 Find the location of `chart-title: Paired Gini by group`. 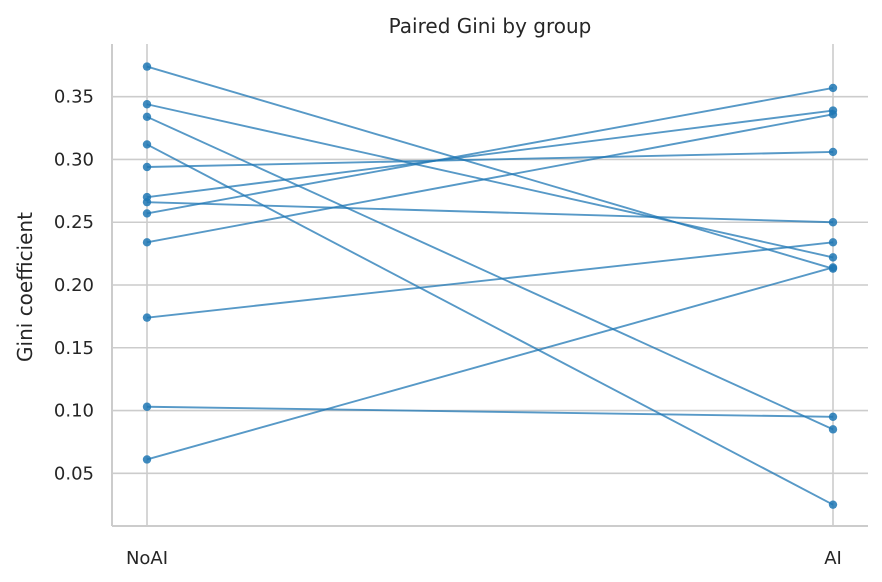

chart-title: Paired Gini by group is located at coordinates (490, 26).